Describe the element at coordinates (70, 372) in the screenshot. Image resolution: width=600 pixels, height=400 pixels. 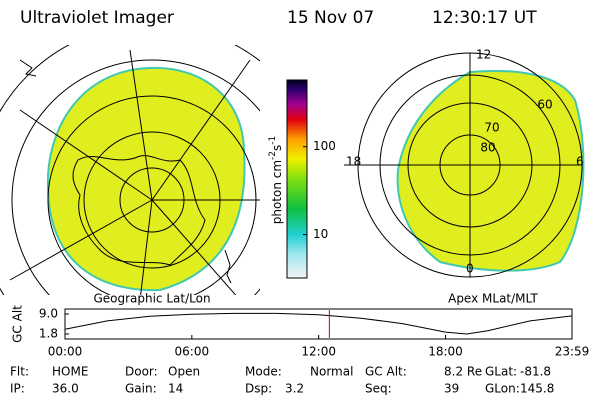
I see `status-value: HOME` at that location.